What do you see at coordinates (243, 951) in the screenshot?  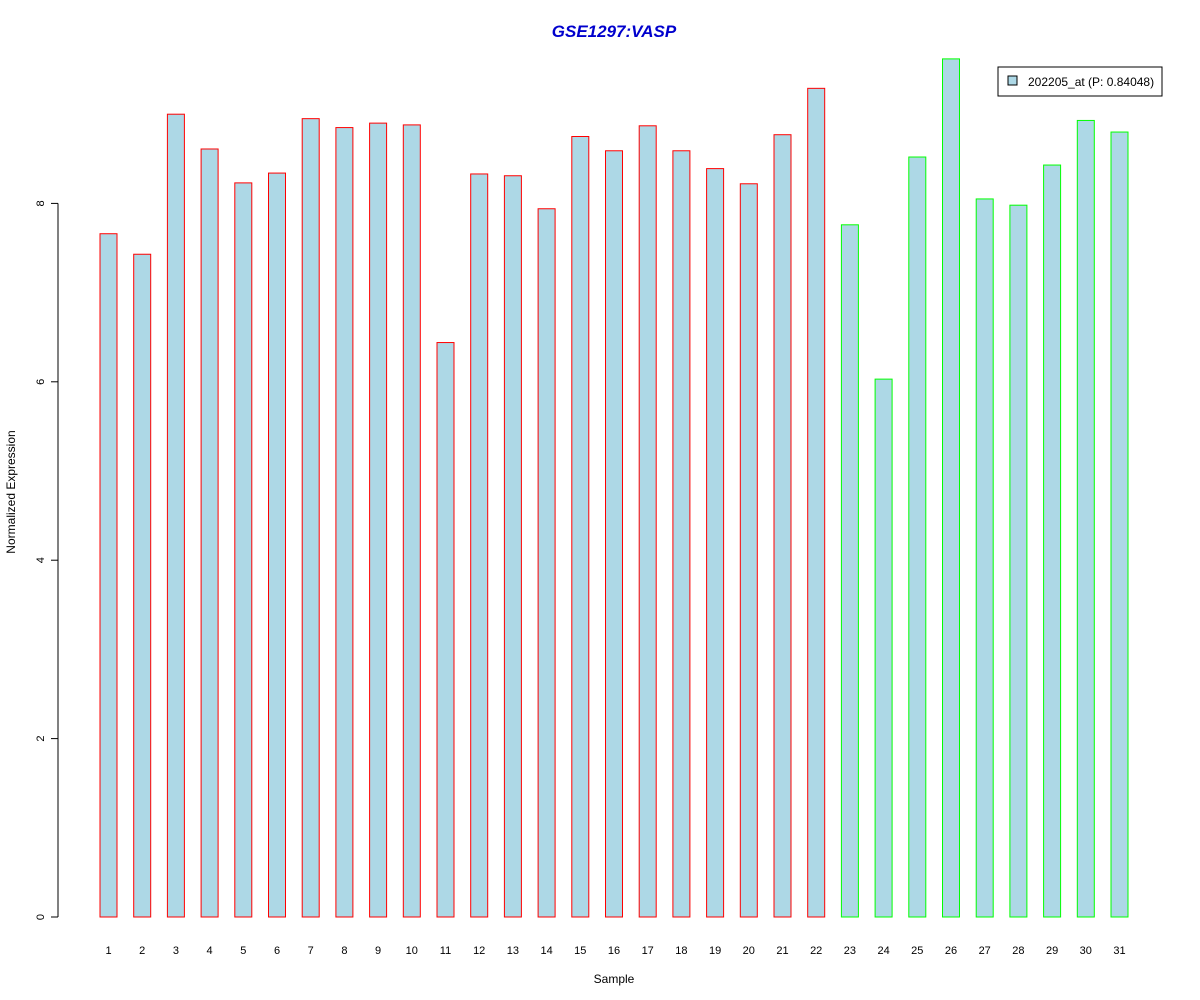 I see `x-tick-label: 5` at bounding box center [243, 951].